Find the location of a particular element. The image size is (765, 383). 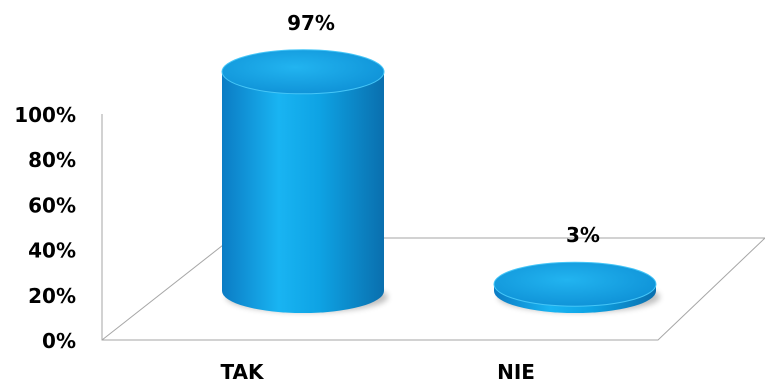

y-tick-label: 0% is located at coordinates (59, 341).